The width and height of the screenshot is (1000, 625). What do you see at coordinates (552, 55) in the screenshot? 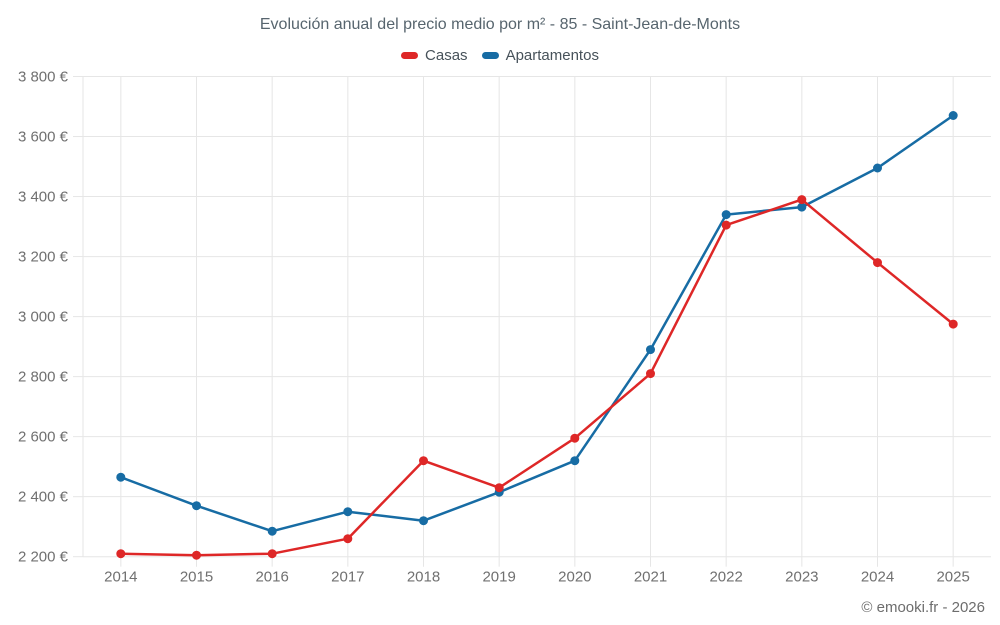
I see `legend-label: Apartamentos` at bounding box center [552, 55].